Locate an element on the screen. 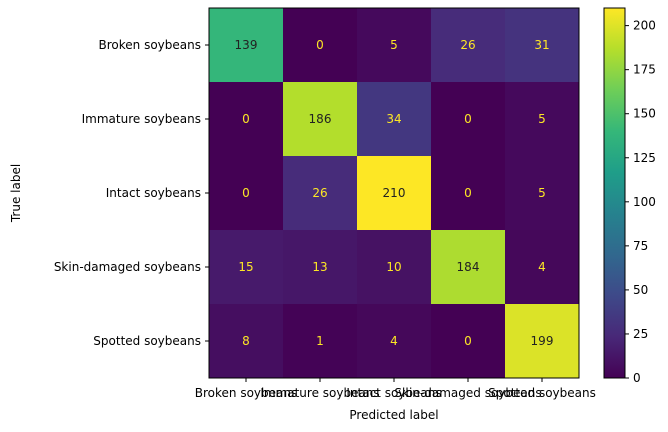 The image size is (668, 432). cell-value-label: 139 is located at coordinates (246, 45).